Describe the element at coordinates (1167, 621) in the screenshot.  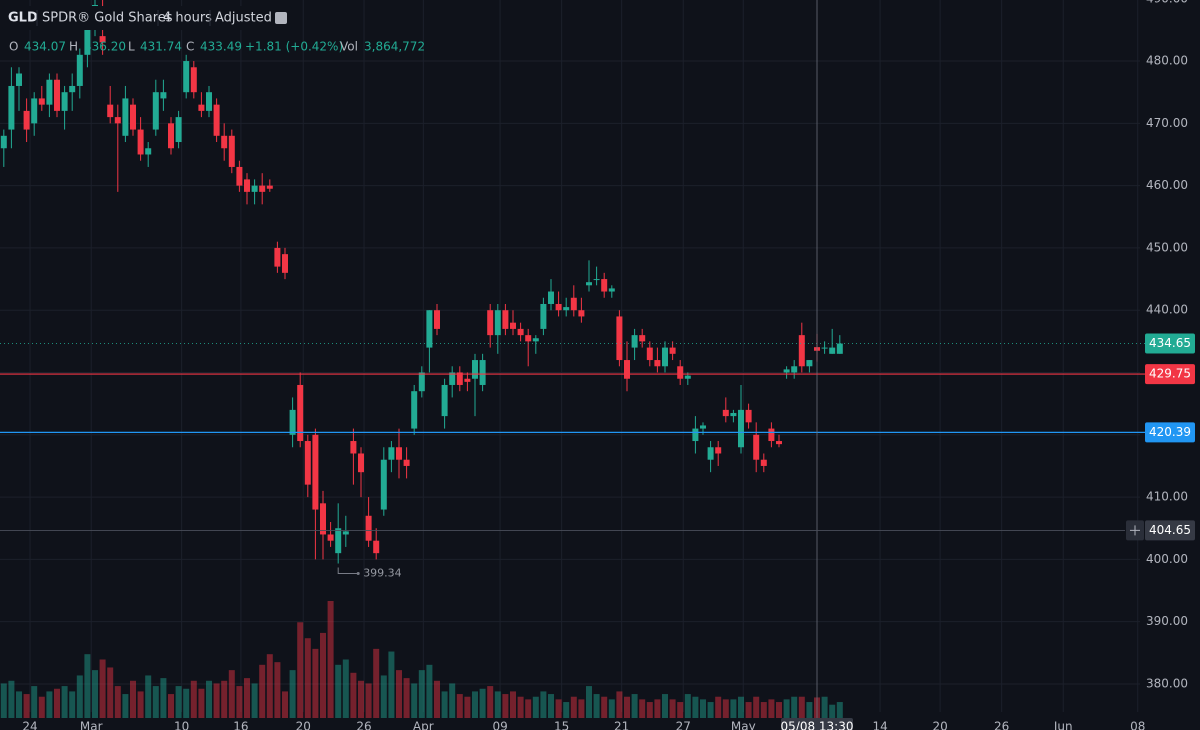
I see `y-tick-label: 390.00` at that location.